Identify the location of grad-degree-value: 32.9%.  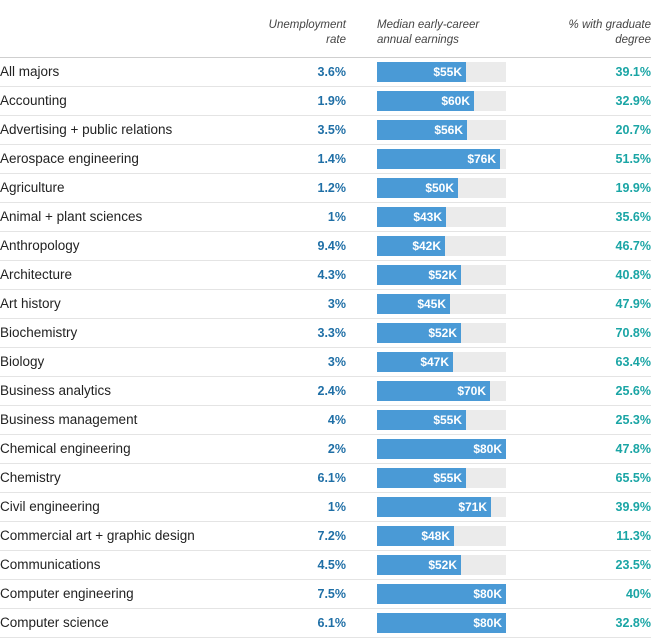
(633, 101).